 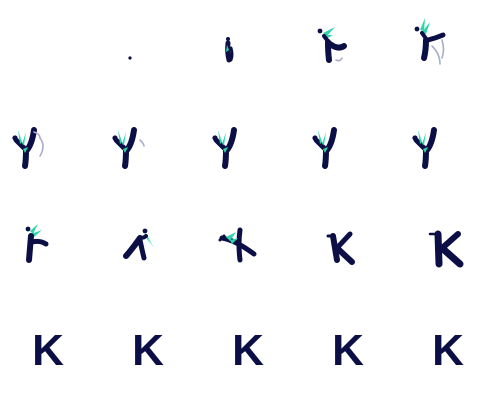 I want to click on figure-diagonal, so click(x=238, y=246).